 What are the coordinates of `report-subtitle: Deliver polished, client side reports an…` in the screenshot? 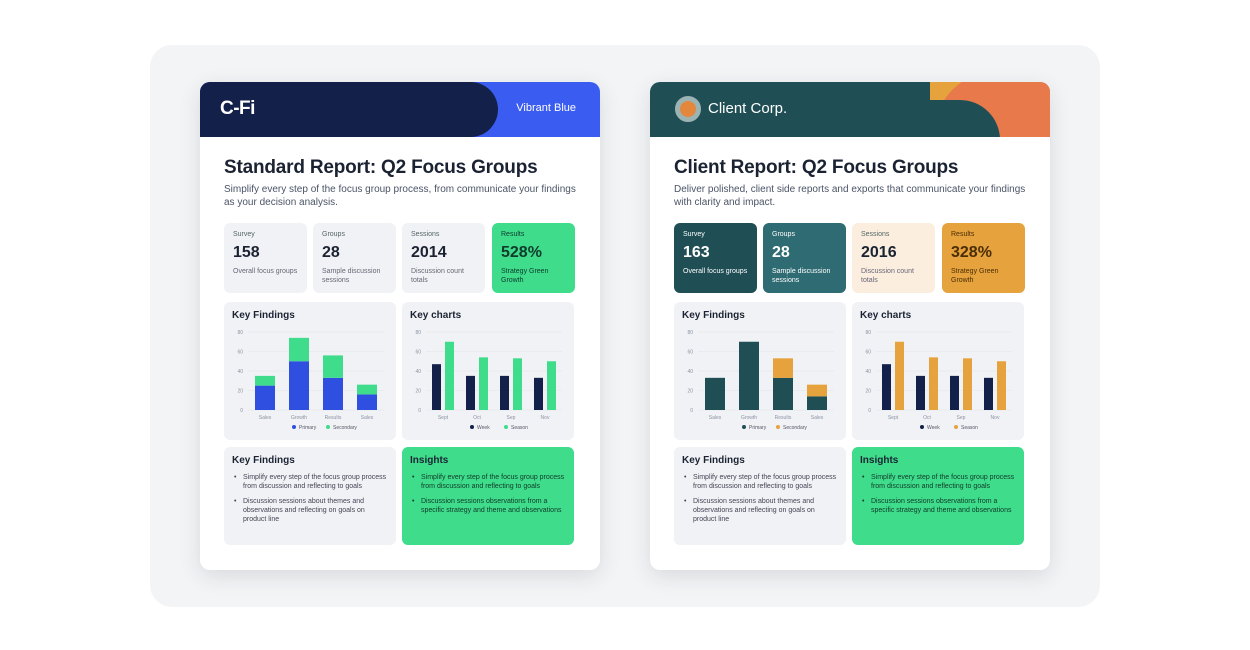 It's located at (850, 196).